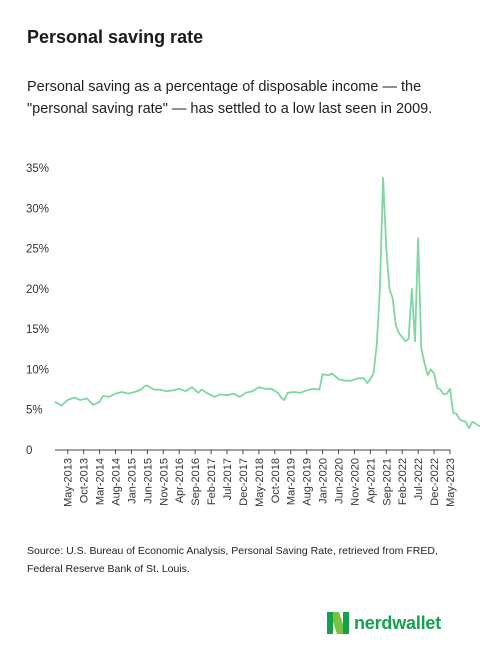 The width and height of the screenshot is (480, 647). I want to click on x-tick-label: May-2013, so click(69, 482).